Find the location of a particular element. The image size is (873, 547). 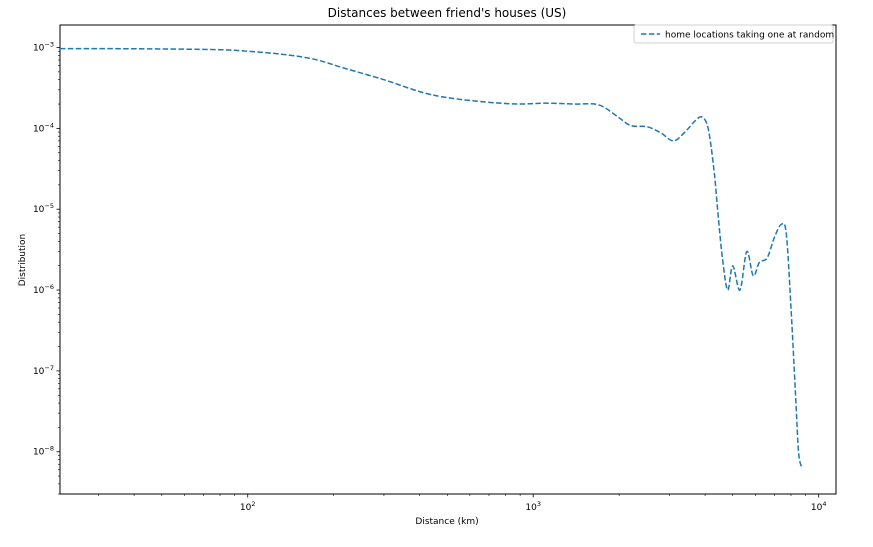

y-axis: 10⁻⁸ 10⁻⁷ 10⁻⁶ 10⁻⁵ 10⁻⁴ 10⁻³ is located at coordinates (46, 268).